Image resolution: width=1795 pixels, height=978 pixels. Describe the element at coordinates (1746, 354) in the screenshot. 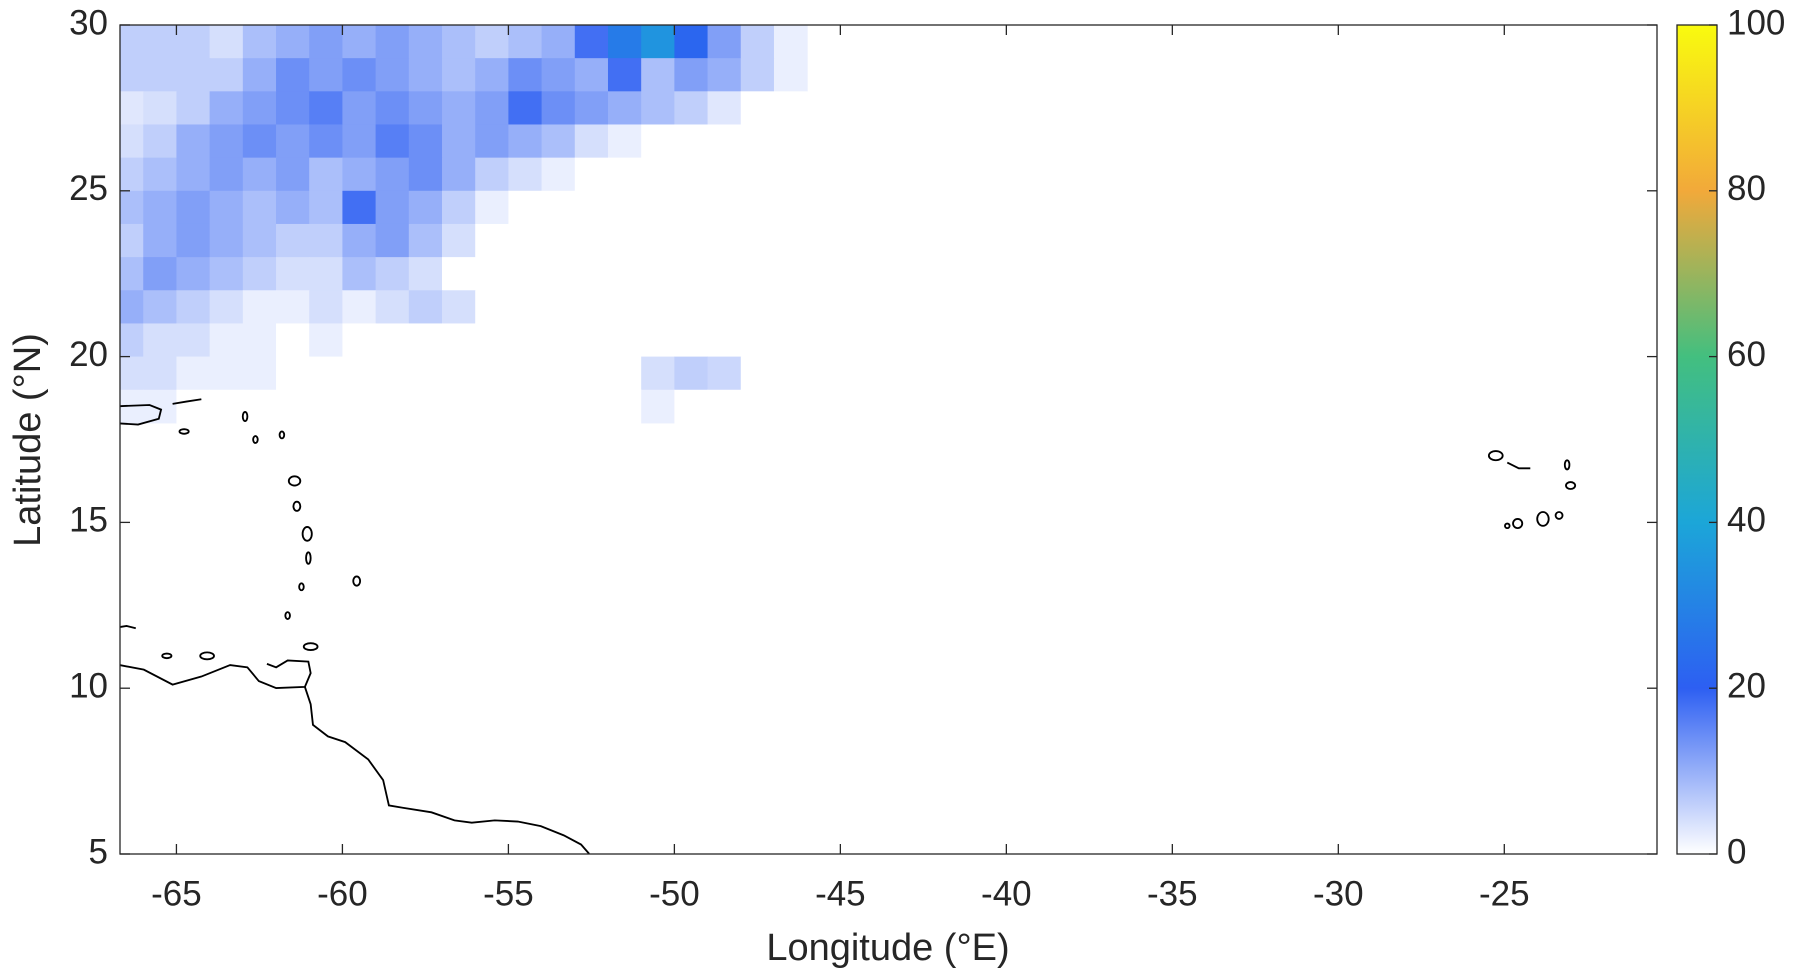

I see `colorbar-tick-label: 60` at that location.